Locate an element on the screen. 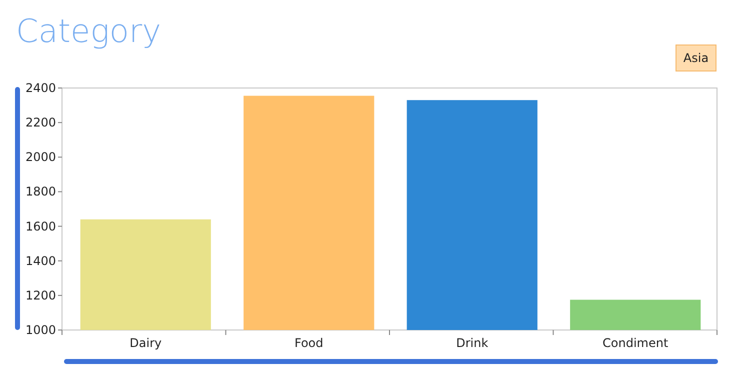  x-tick-label: Food is located at coordinates (309, 343).